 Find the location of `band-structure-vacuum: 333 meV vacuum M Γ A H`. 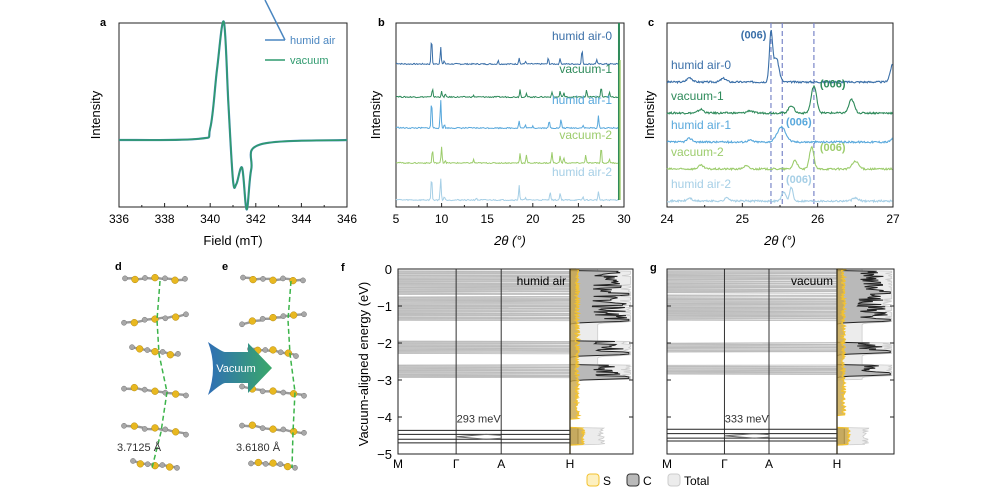

band-structure-vacuum: 333 meV vacuum M Γ A H is located at coordinates (778, 369).